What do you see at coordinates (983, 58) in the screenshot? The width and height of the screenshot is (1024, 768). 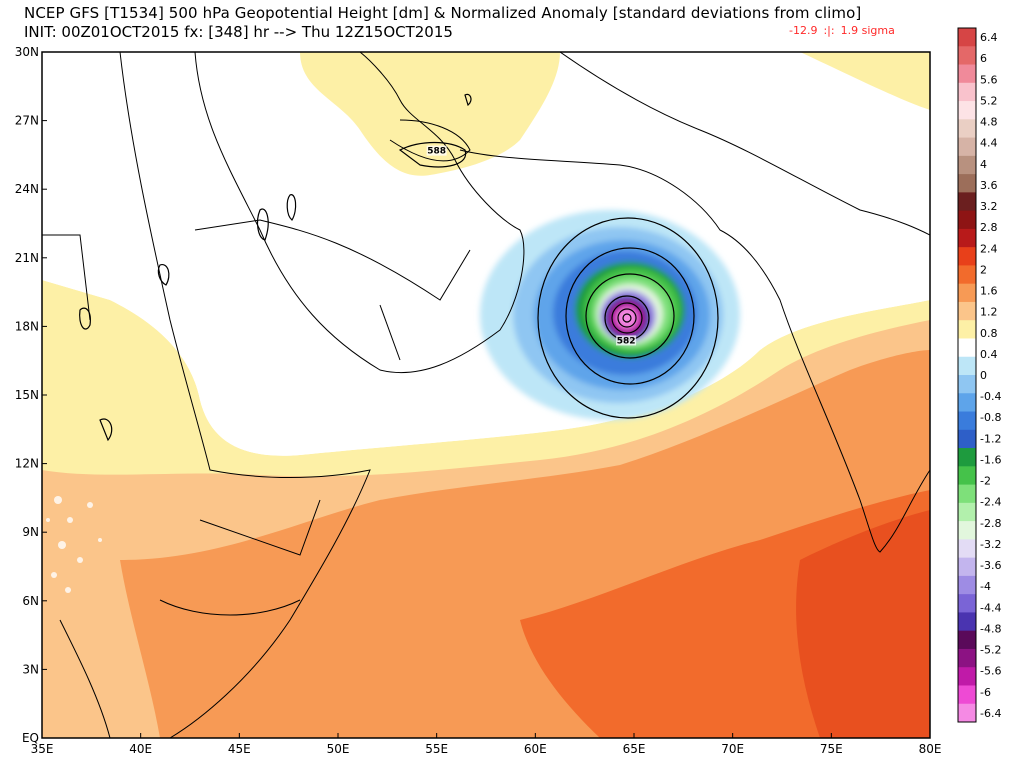 I see `colorbar-label: 6` at bounding box center [983, 58].